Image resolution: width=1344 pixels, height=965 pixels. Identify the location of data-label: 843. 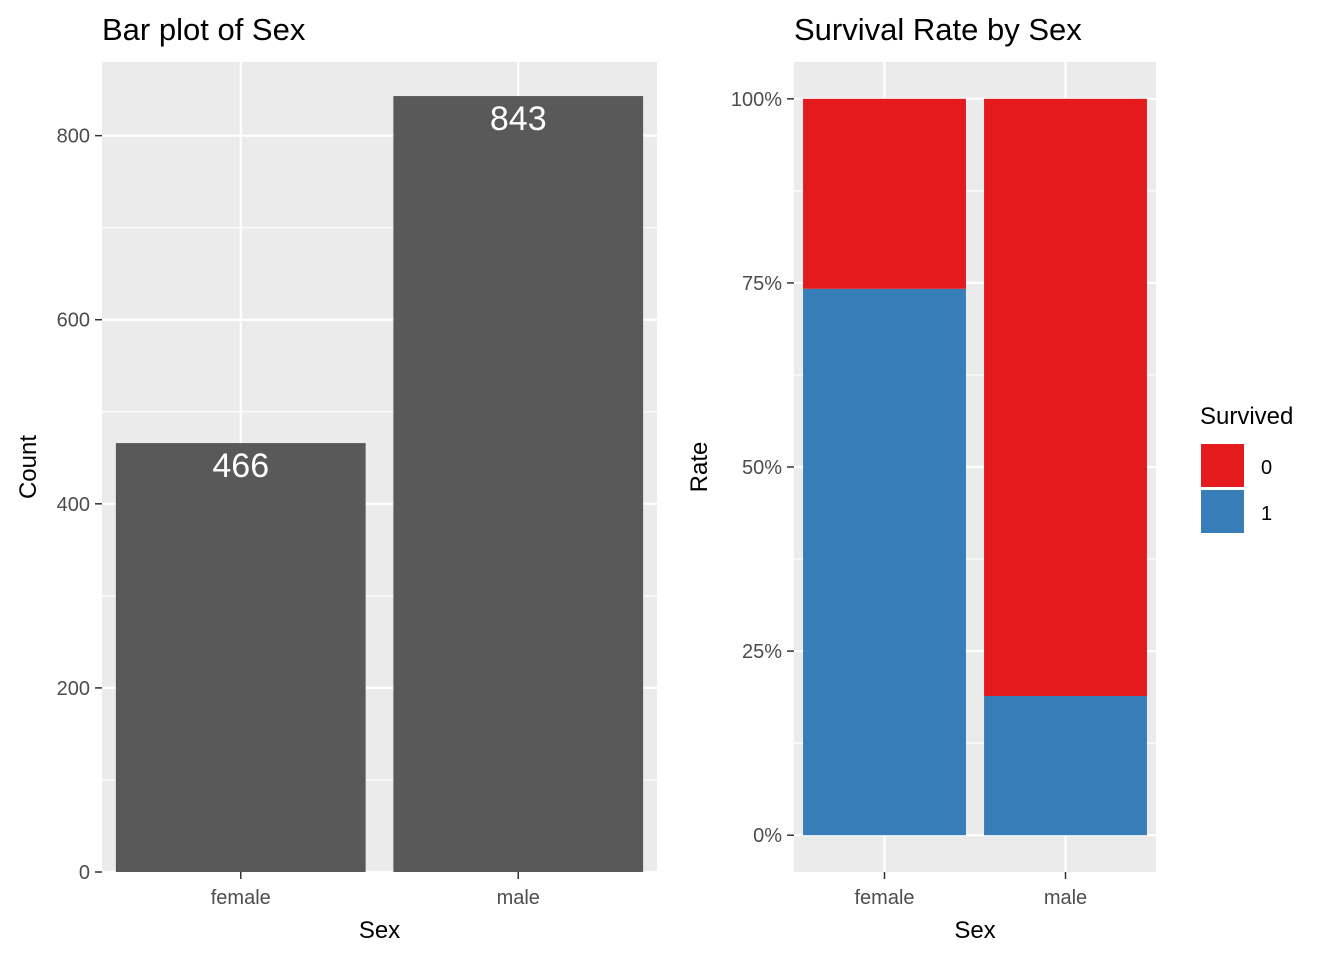
(518, 119).